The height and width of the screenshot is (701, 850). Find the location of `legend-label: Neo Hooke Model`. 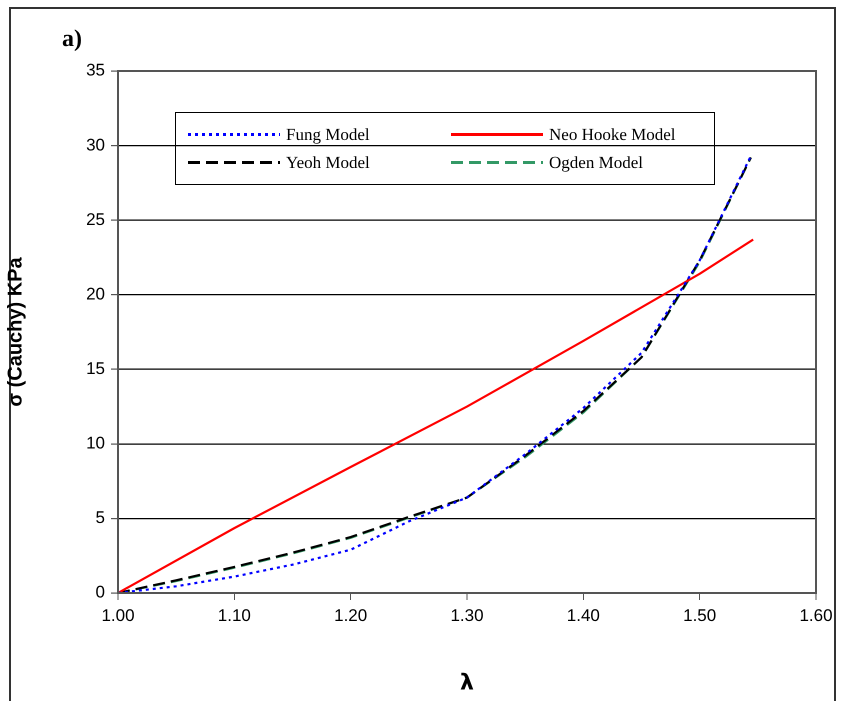

legend-label: Neo Hooke Model is located at coordinates (612, 134).